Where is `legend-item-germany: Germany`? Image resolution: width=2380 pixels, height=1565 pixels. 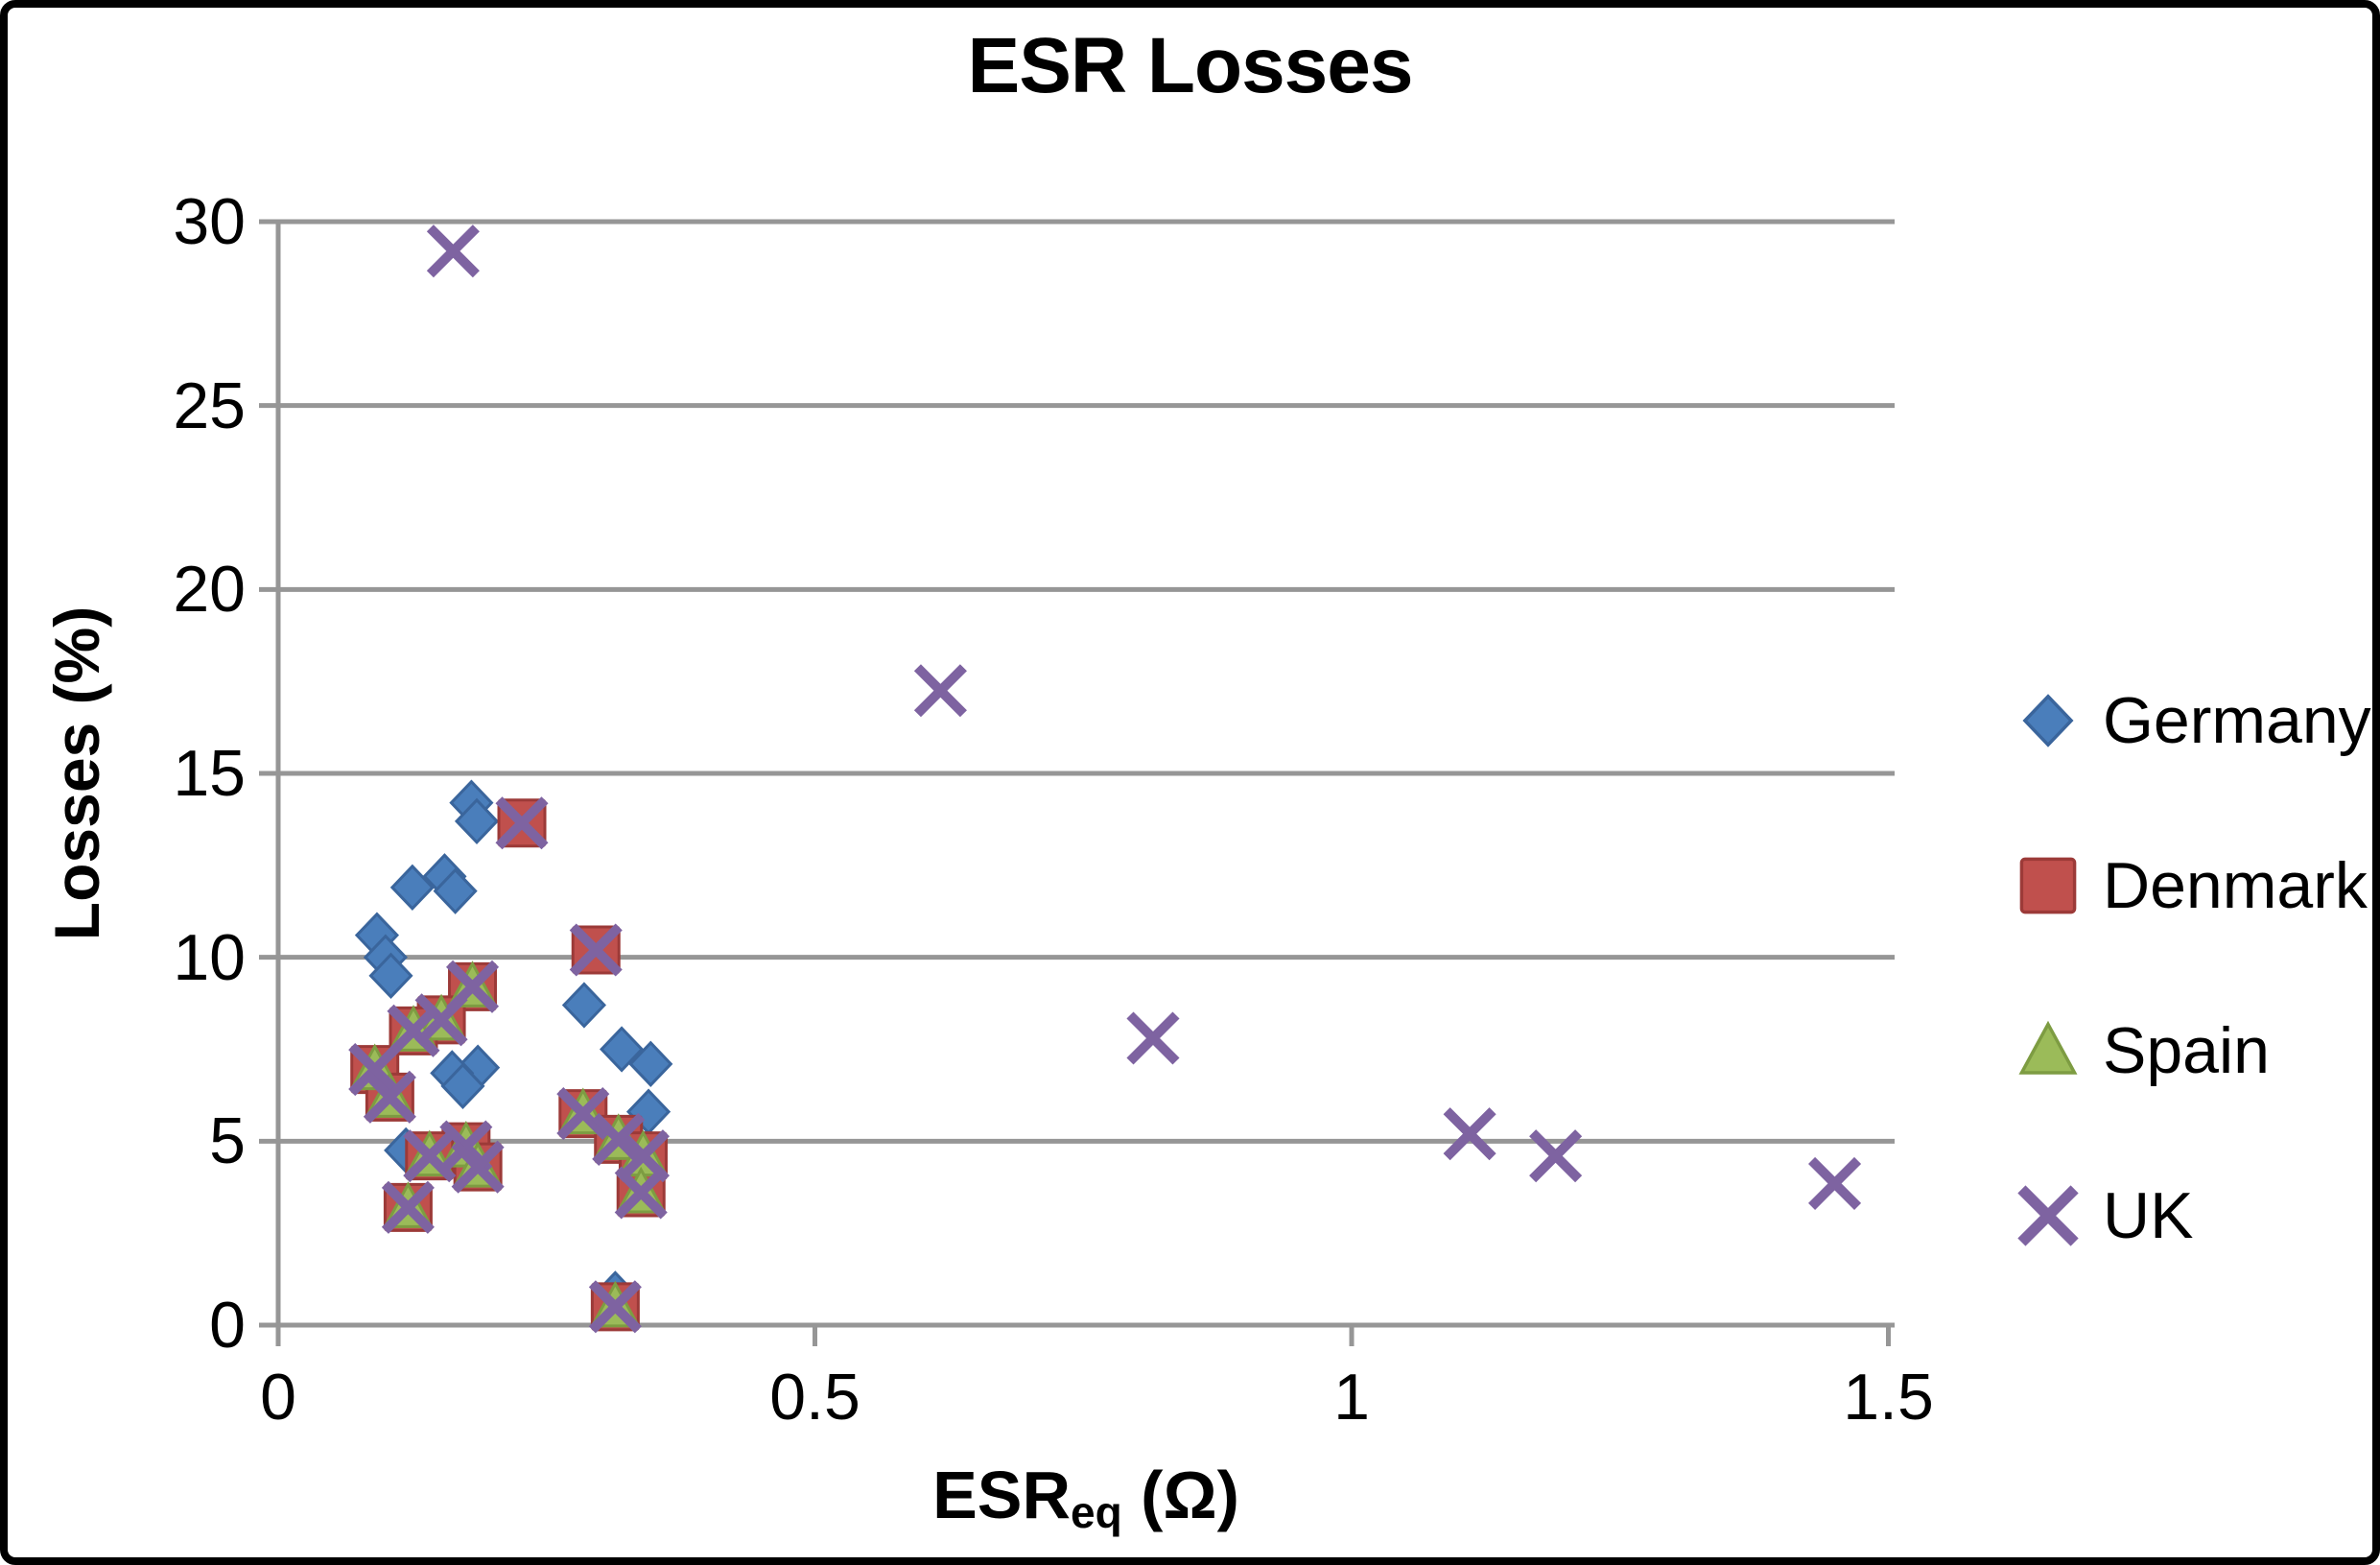 legend-item-germany: Germany is located at coordinates (2193, 720).